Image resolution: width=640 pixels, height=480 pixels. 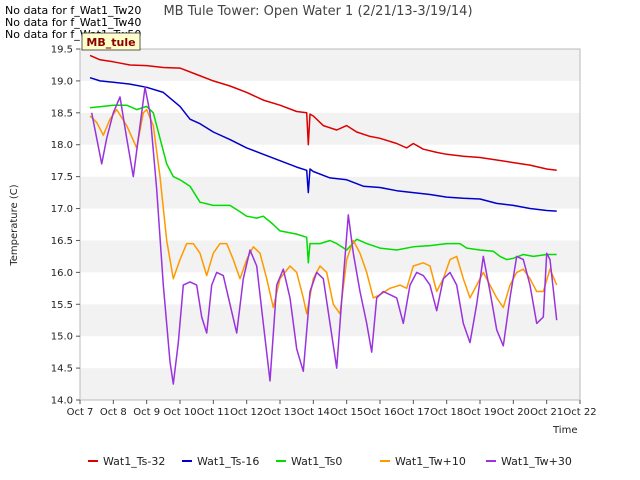 I want to click on x-tick-label: Oct 14, so click(x=313, y=412).